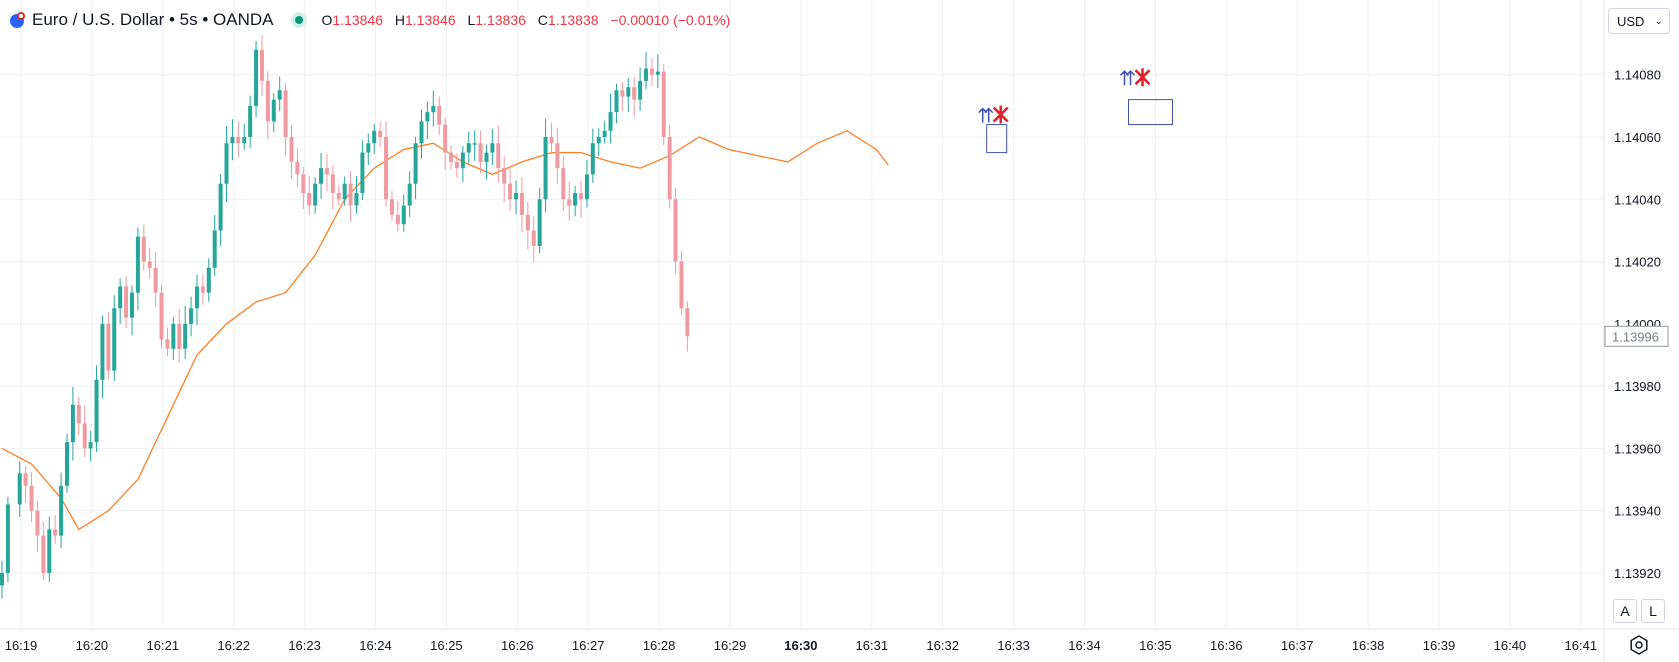 Image resolution: width=1679 pixels, height=662 pixels. Describe the element at coordinates (1637, 448) in the screenshot. I see `y-tick-label: 1.13960` at that location.